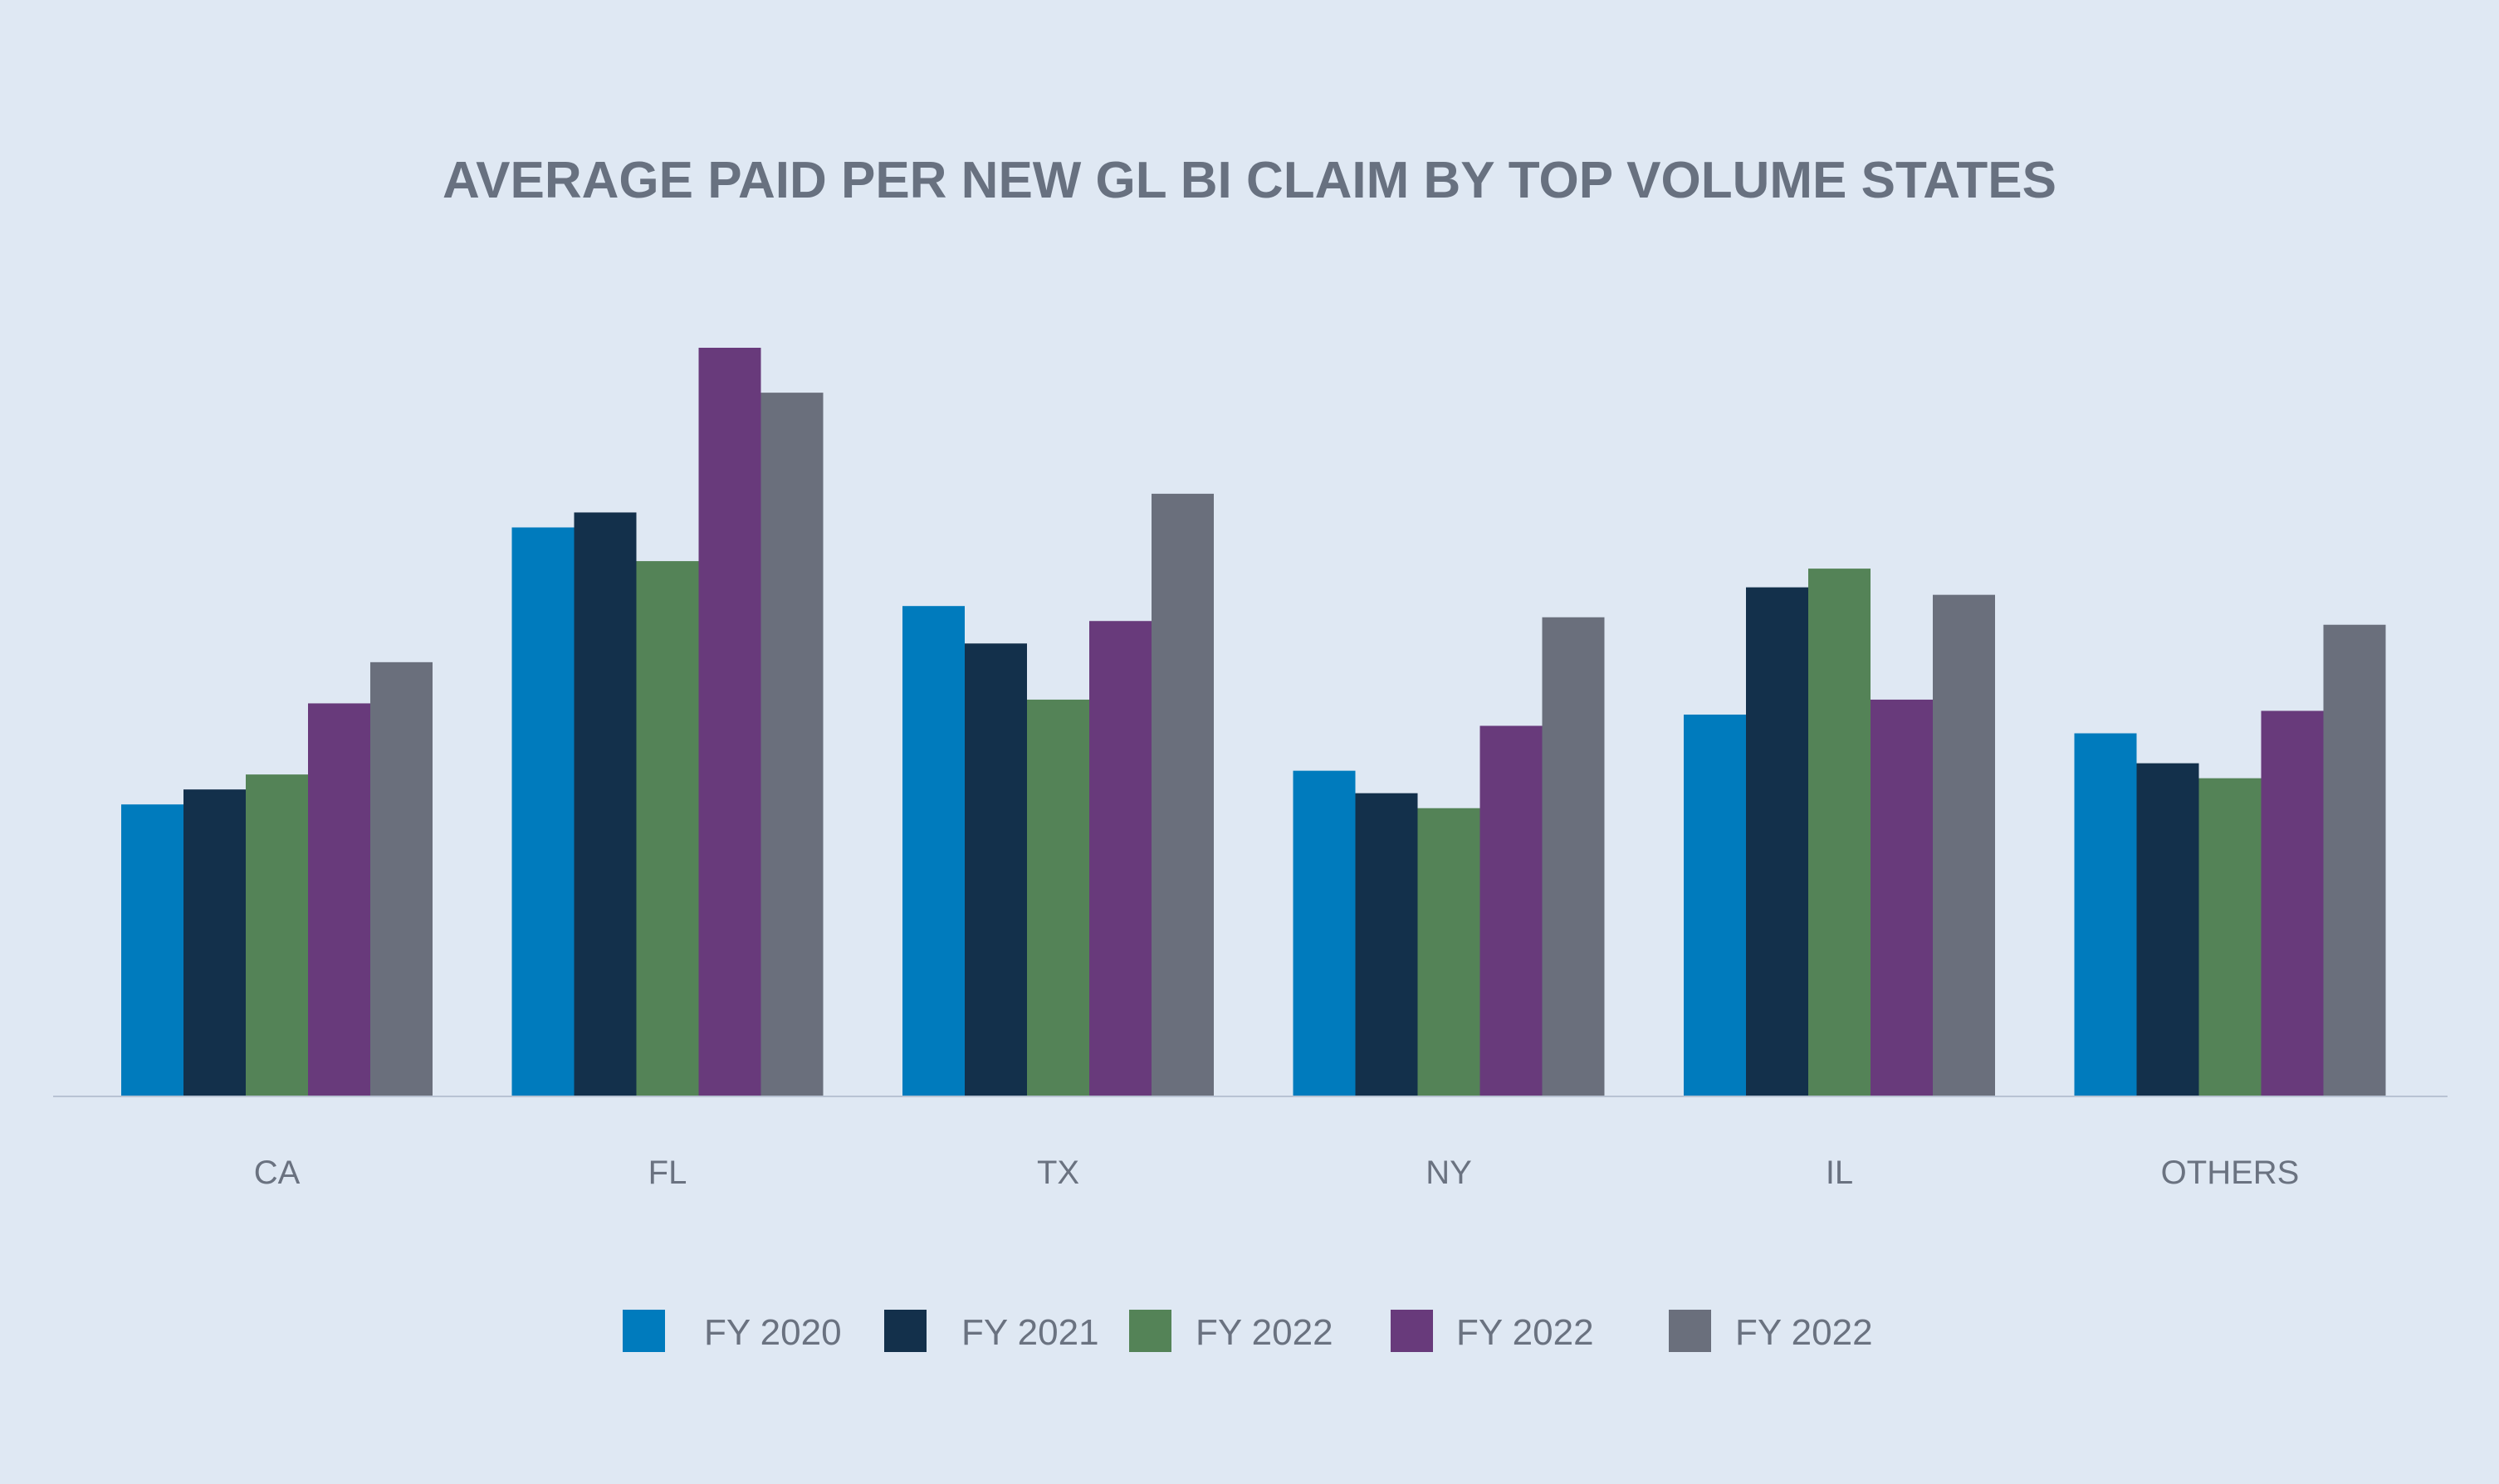 The height and width of the screenshot is (1484, 2499). Describe the element at coordinates (1058, 1172) in the screenshot. I see `x-tick-label-tx: TX` at that location.